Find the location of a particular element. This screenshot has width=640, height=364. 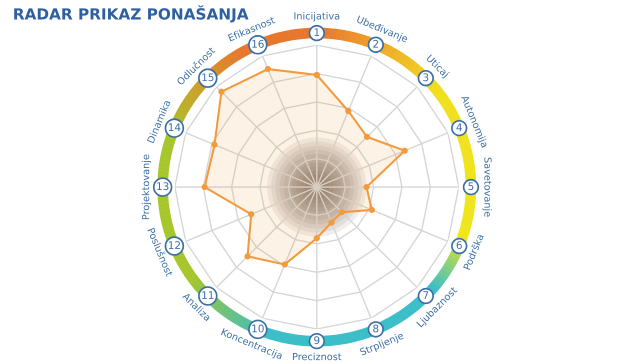

text: 5 is located at coordinates (471, 186).